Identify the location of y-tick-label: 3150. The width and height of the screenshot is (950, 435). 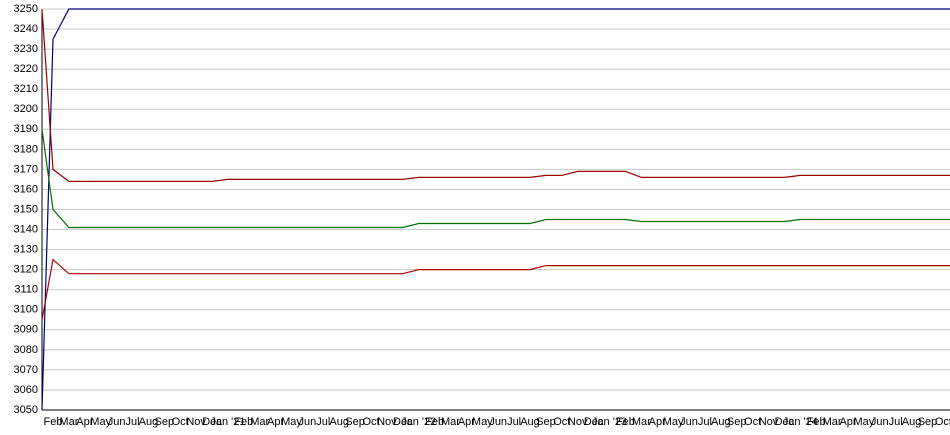
(26, 209).